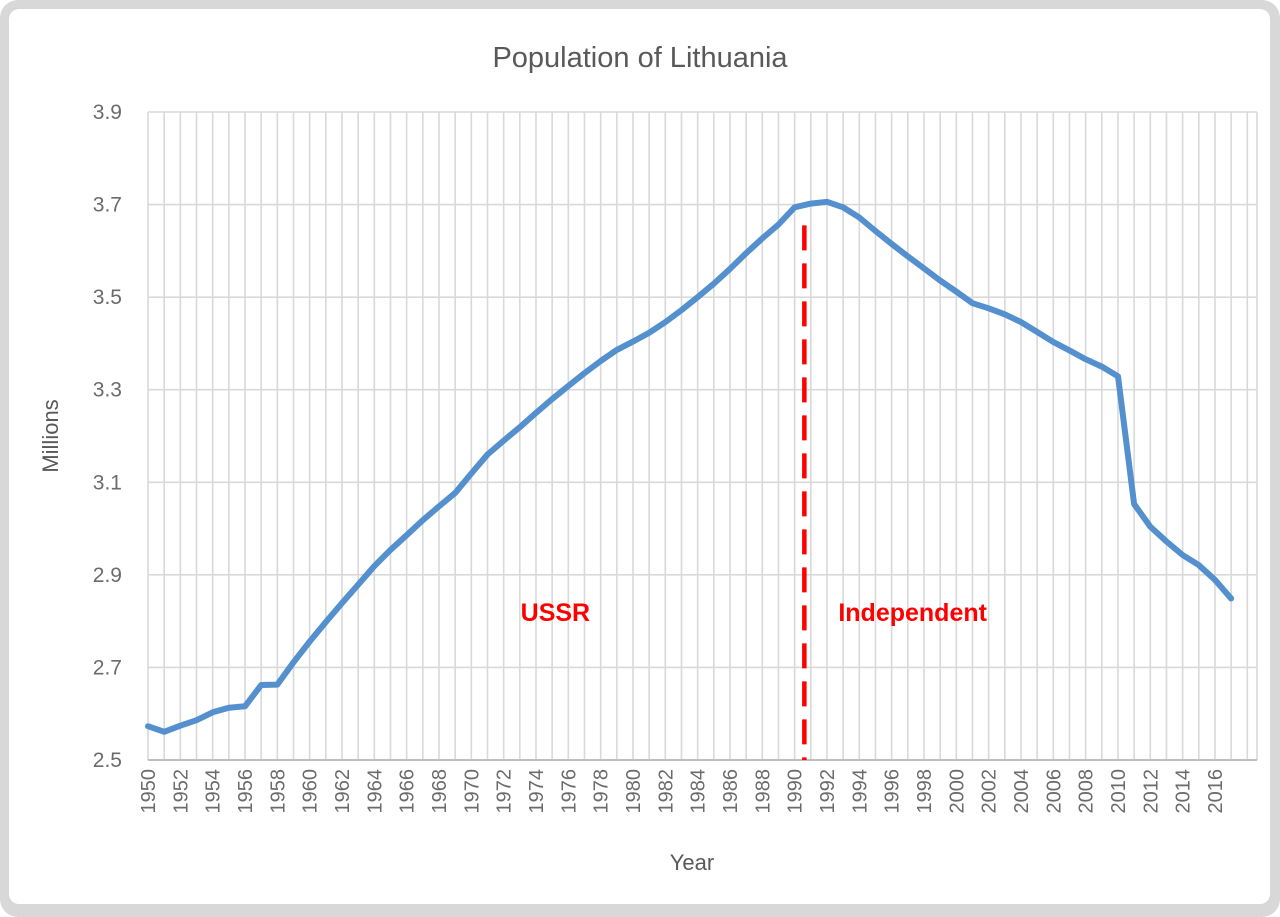 This screenshot has height=917, width=1280. I want to click on svg-text: 1954, so click(214, 791).